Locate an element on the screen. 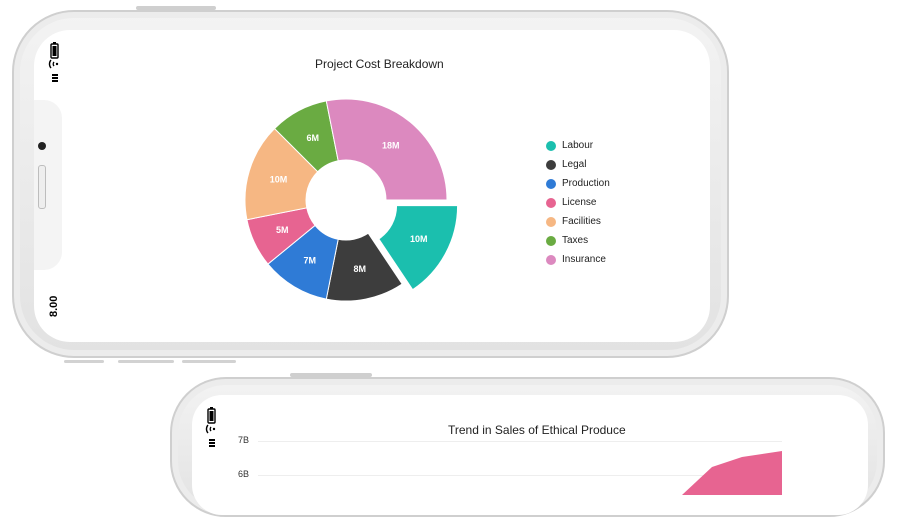 The image size is (909, 517). legend-item-taxes: Taxes is located at coordinates (578, 240).